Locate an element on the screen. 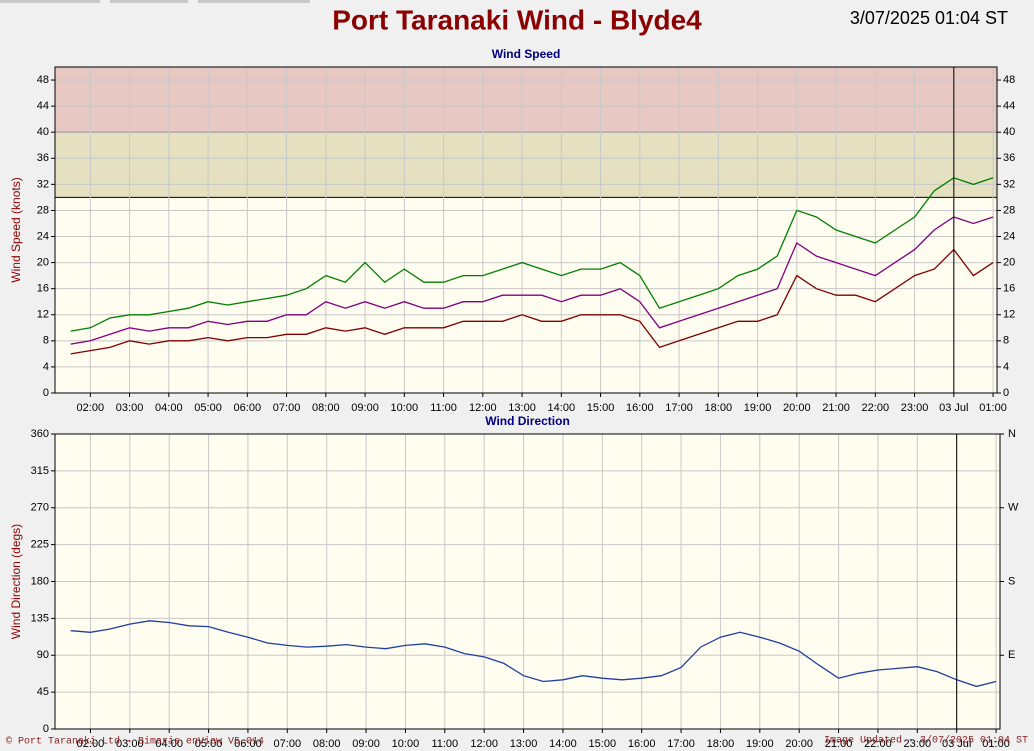 This screenshot has width=1034, height=751. x-tick-label: 16:00 is located at coordinates (640, 408).